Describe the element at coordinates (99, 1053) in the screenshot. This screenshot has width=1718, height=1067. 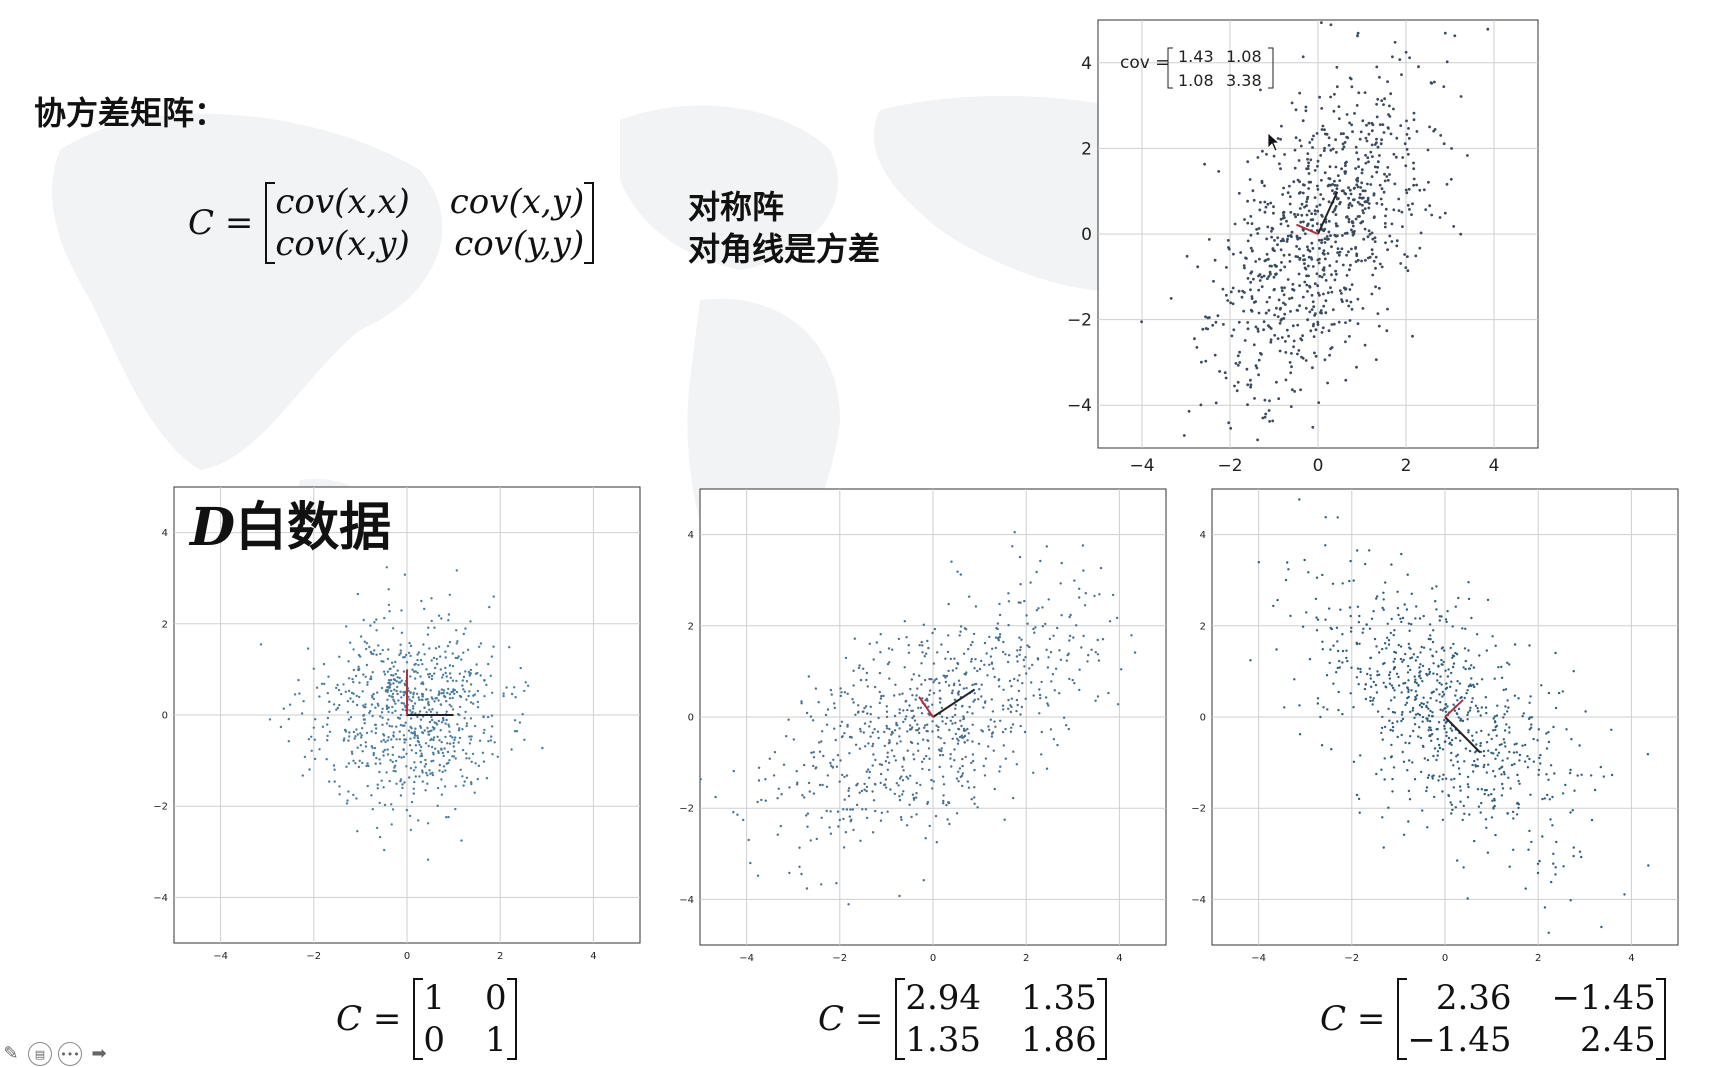
I see `next-icon: ➡` at that location.